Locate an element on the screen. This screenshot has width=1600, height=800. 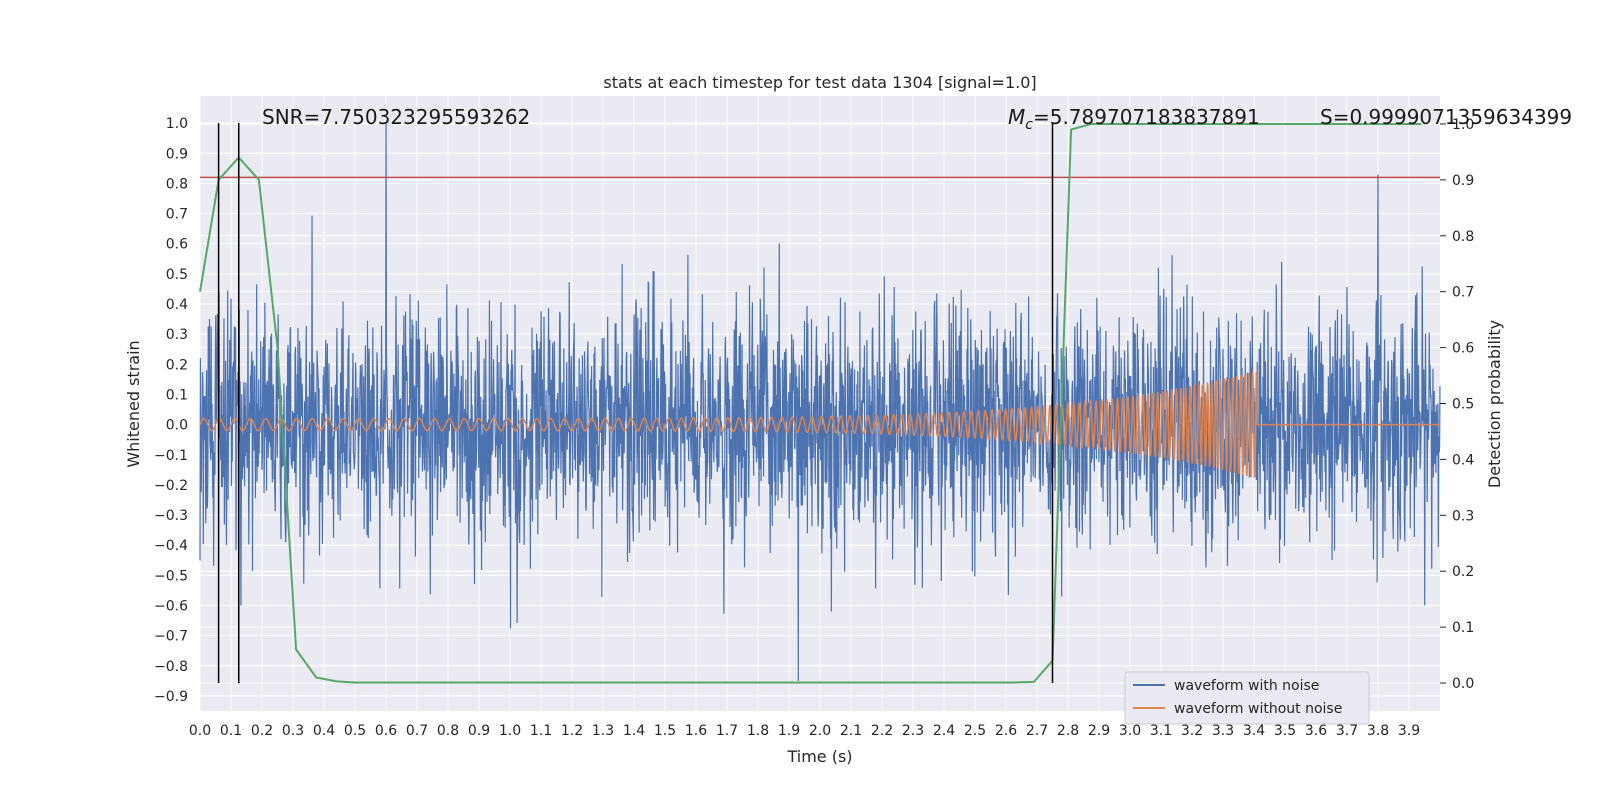
y-tick-label: −0.1 is located at coordinates (171, 456).